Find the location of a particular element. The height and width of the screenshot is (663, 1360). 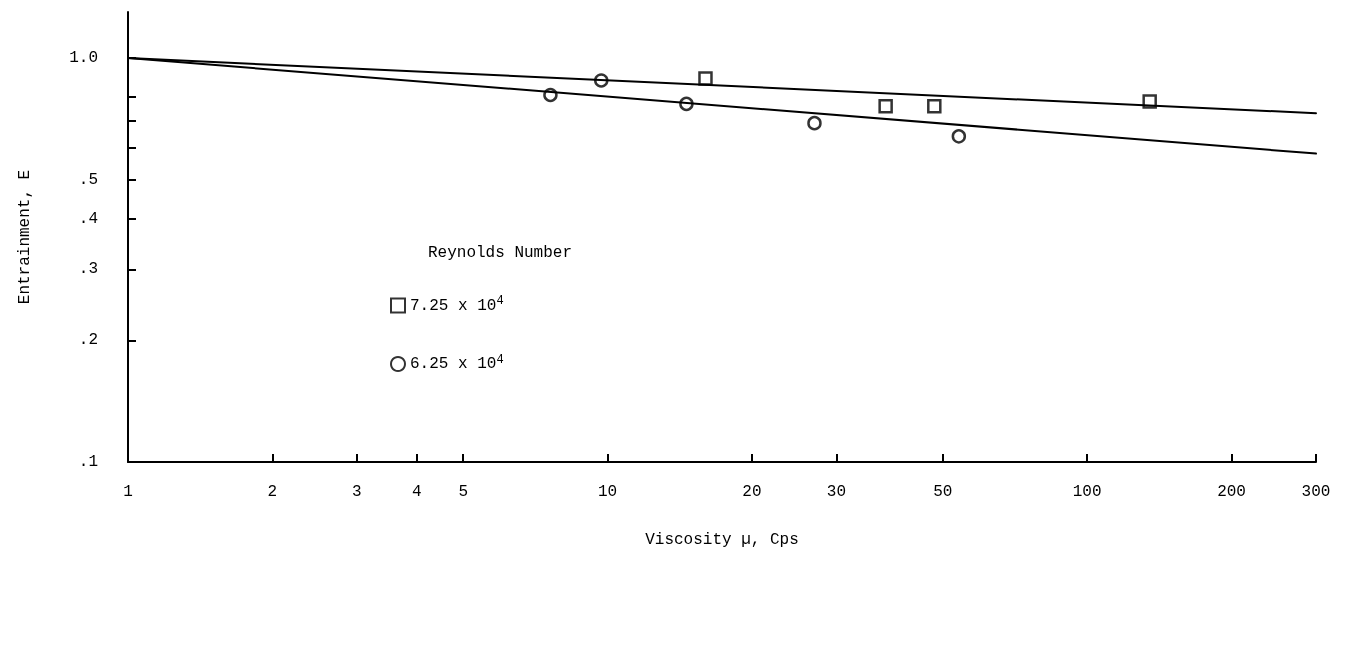

x-tick-label: 1 is located at coordinates (128, 492).